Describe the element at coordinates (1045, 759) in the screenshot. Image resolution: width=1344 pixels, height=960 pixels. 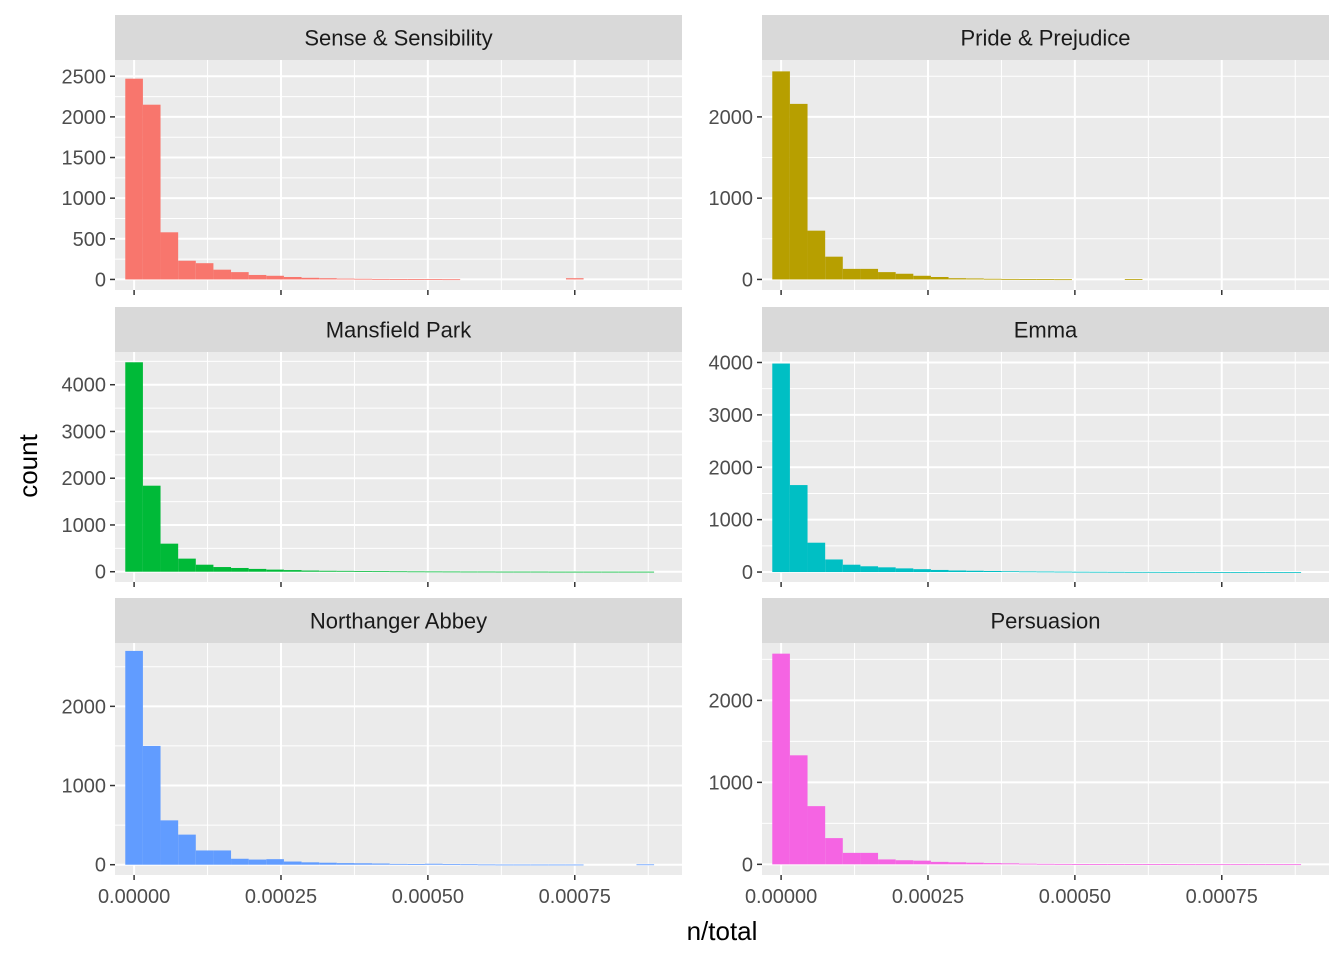
I see `panel-background` at that location.